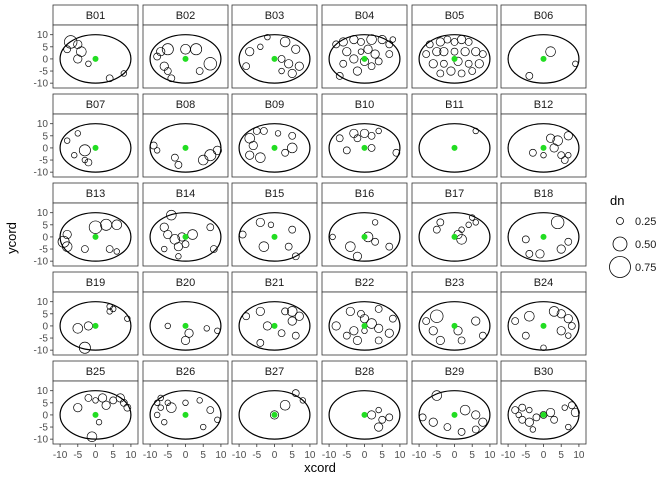  Describe the element at coordinates (185, 224) in the screenshot. I see `panel-B14: B14` at that location.